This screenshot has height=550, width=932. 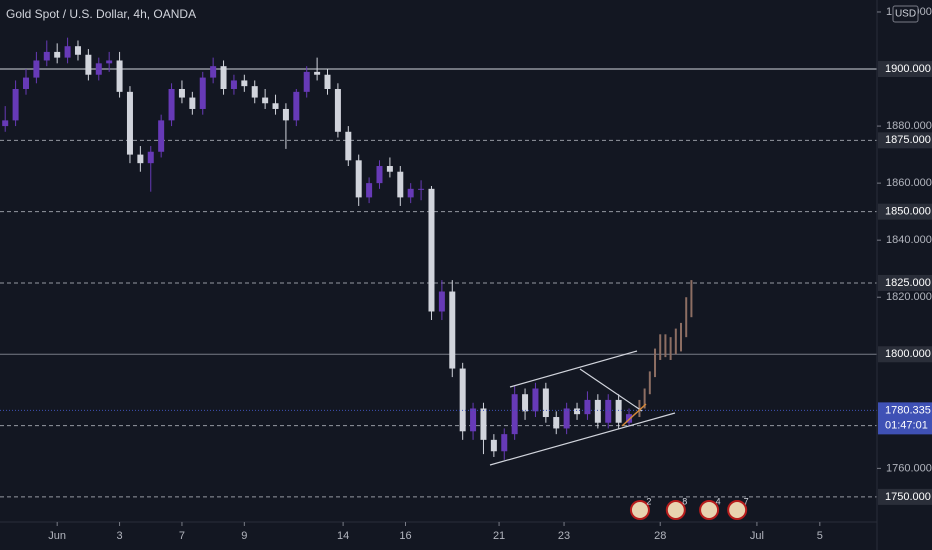 I want to click on y-tick-label: 1840.000, so click(x=909, y=240).